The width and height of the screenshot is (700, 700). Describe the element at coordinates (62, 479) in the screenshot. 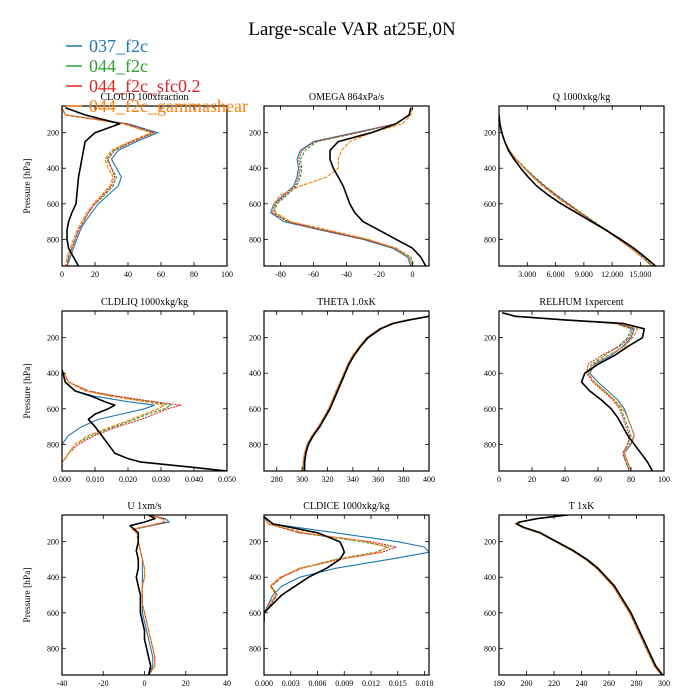

I see `x-tick-label: 0.000` at that location.